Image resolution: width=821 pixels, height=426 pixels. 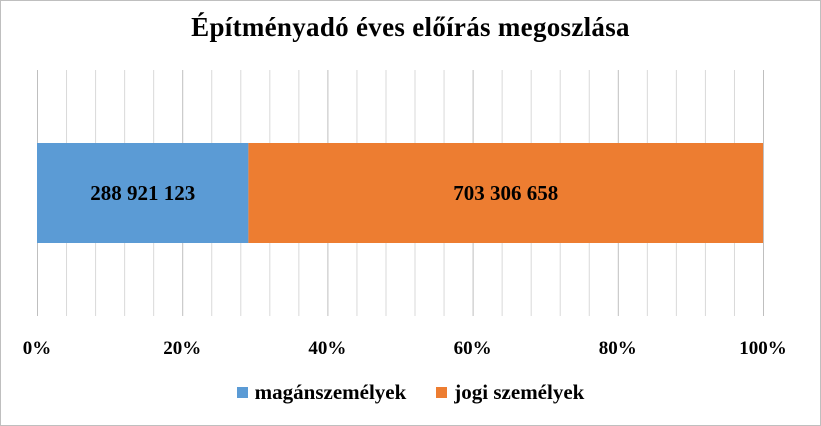 What do you see at coordinates (405, 348) in the screenshot?
I see `x-axis: 0% 20% 40% 60% 80% 100%` at bounding box center [405, 348].